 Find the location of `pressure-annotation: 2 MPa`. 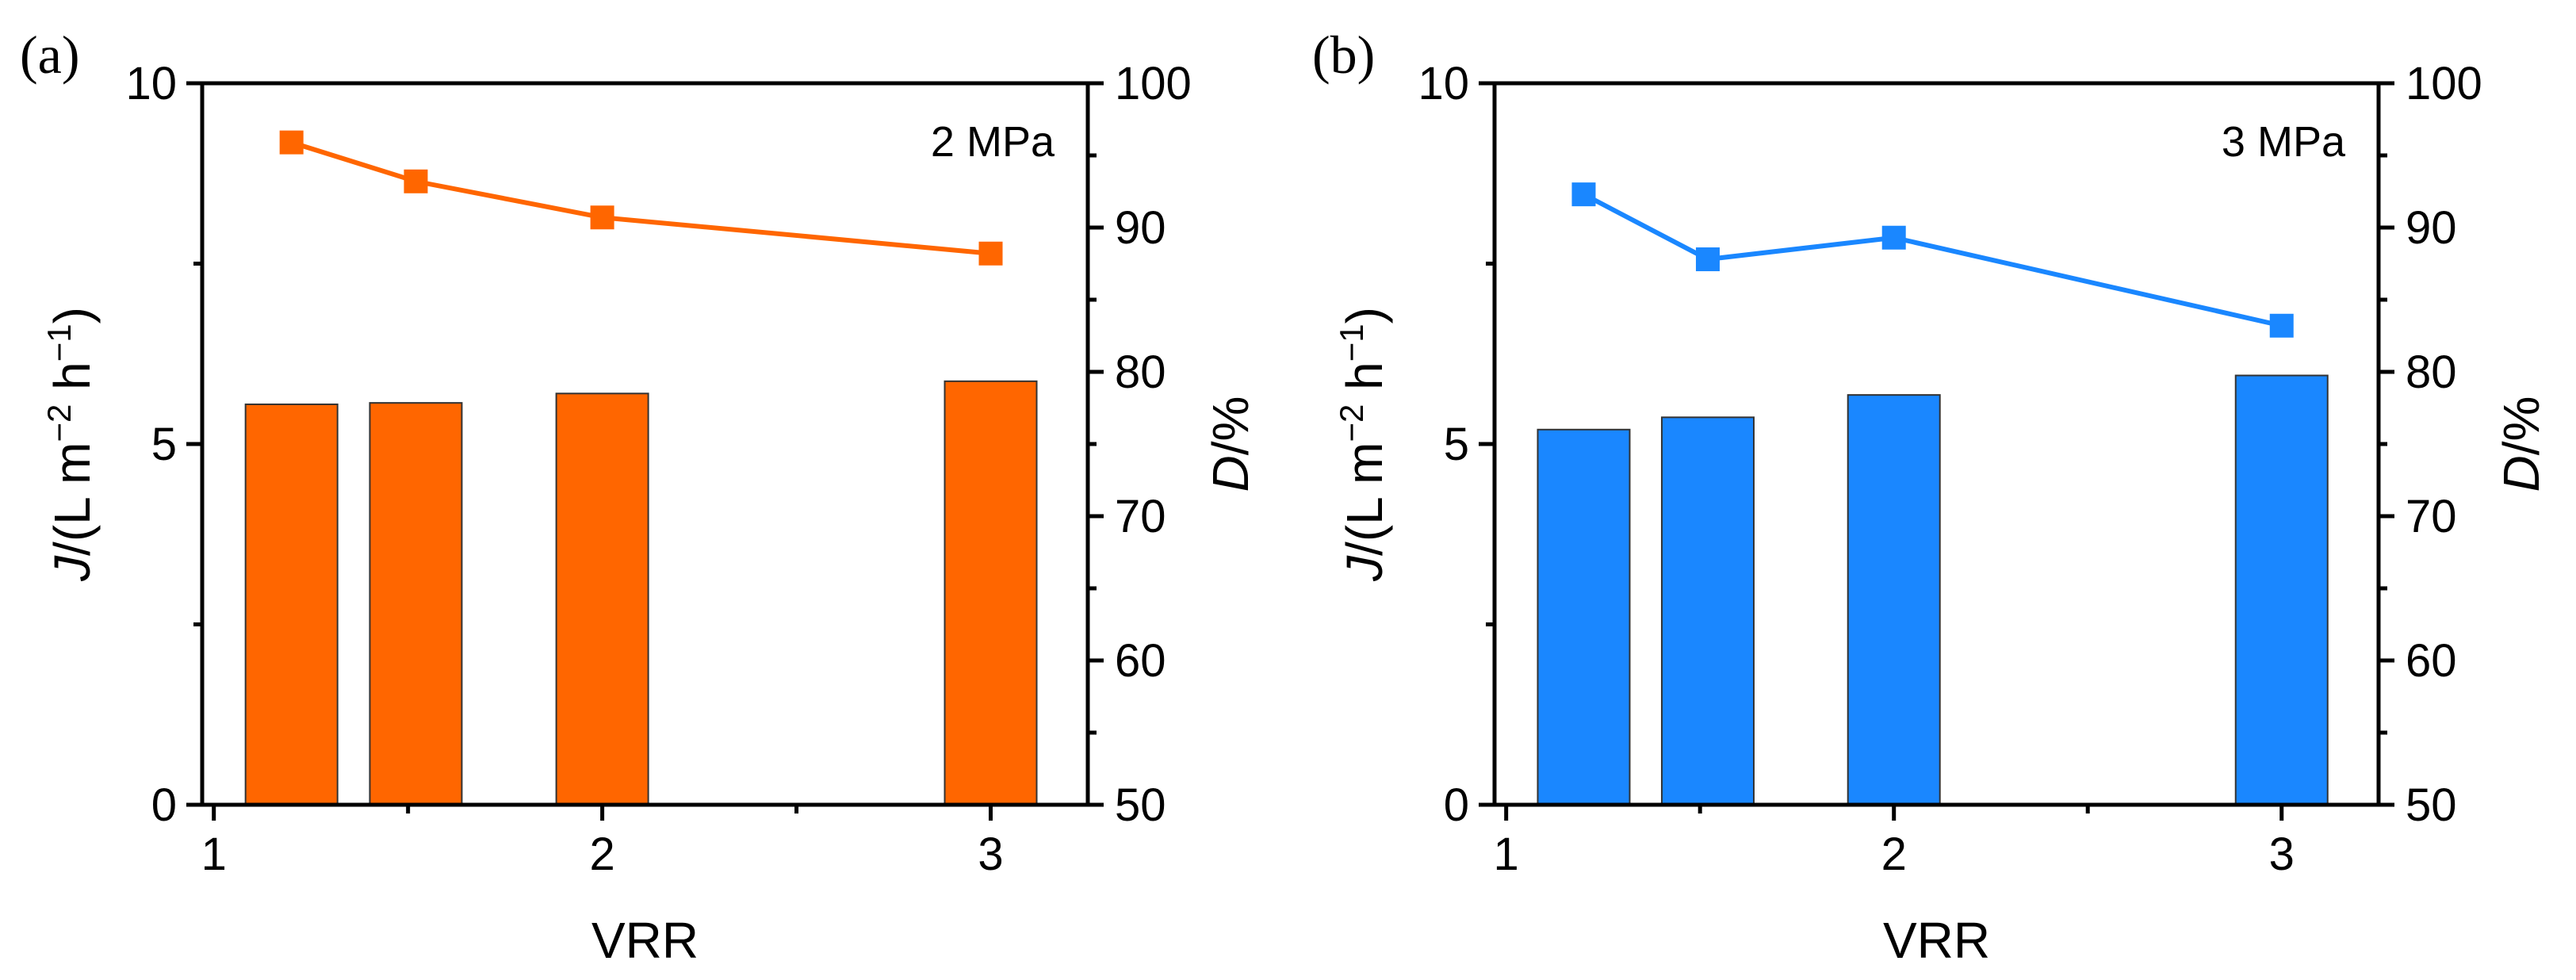

pressure-annotation: 2 MPa is located at coordinates (993, 142).